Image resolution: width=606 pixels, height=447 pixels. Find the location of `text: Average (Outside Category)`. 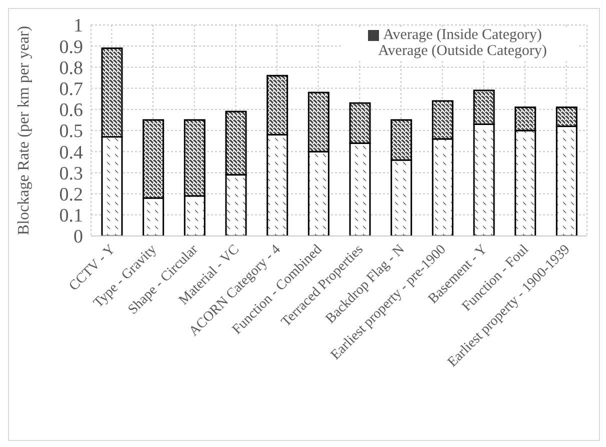

text: Average (Outside Category) is located at coordinates (462, 51).